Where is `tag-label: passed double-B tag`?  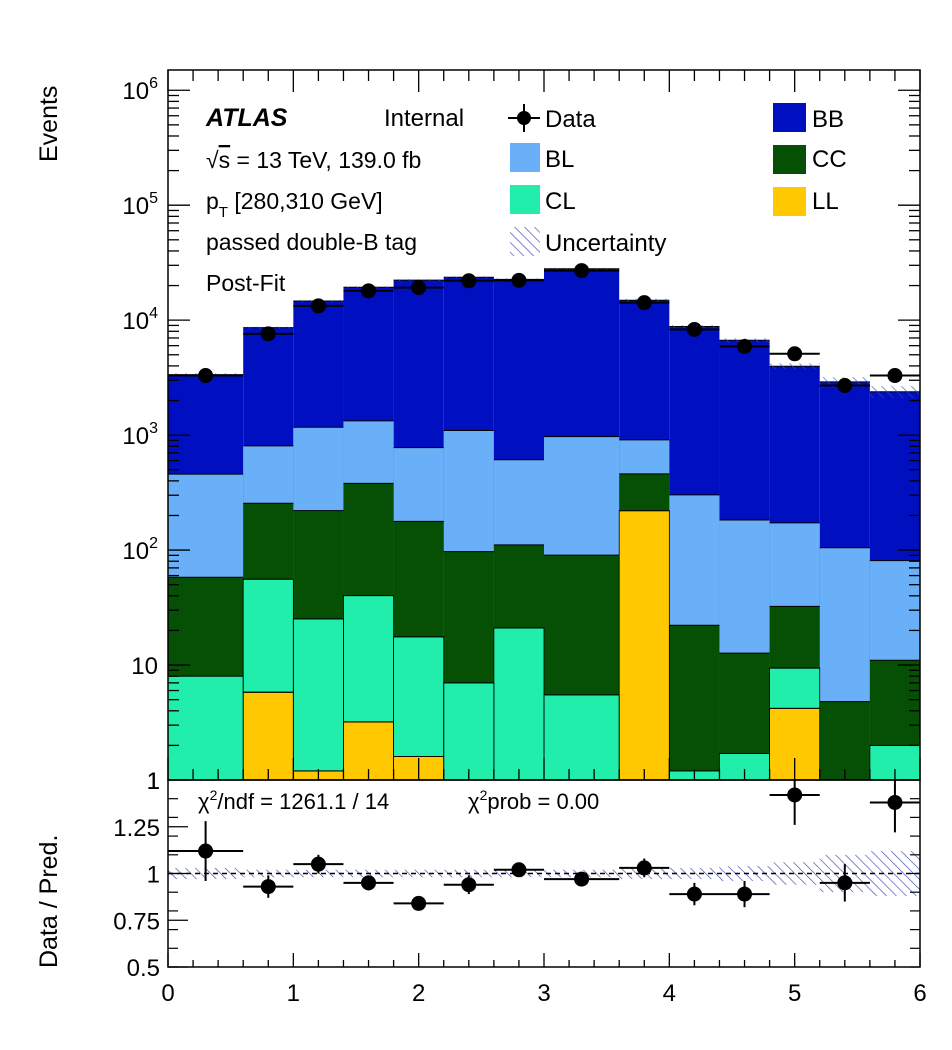
tag-label: passed double-B tag is located at coordinates (311, 242).